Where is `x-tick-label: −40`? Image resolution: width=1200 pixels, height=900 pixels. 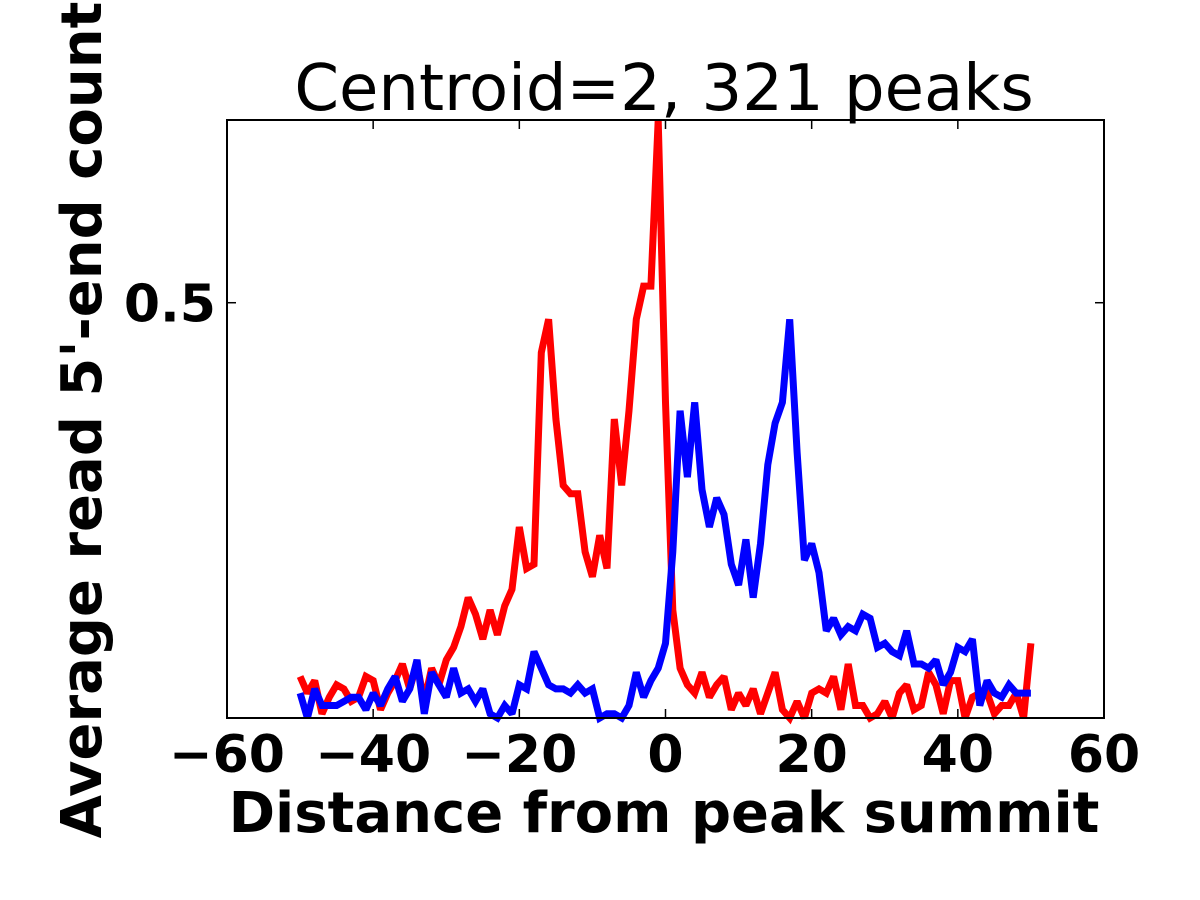 x-tick-label: −40 is located at coordinates (373, 755).